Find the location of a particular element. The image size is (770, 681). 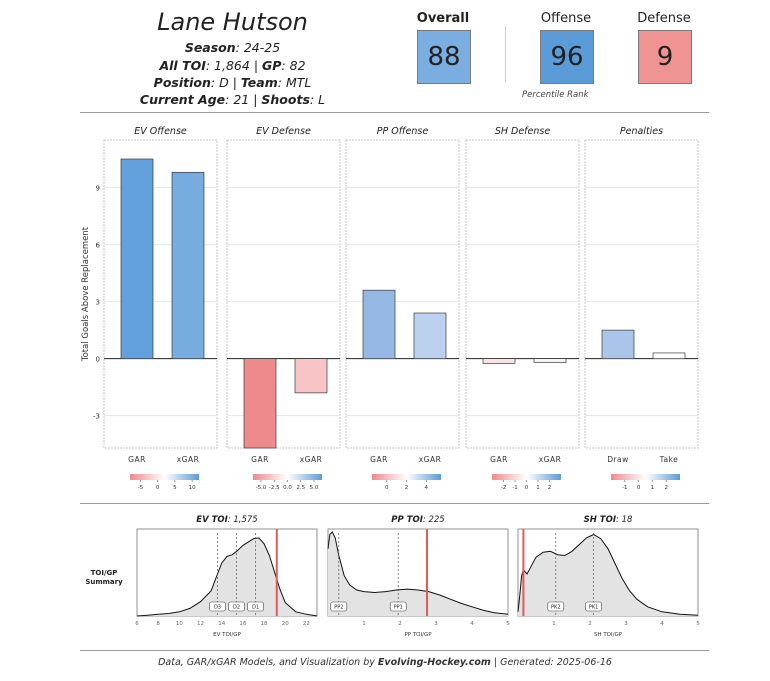

toi-x-axis-label: SH TOI/GP is located at coordinates (608, 635).